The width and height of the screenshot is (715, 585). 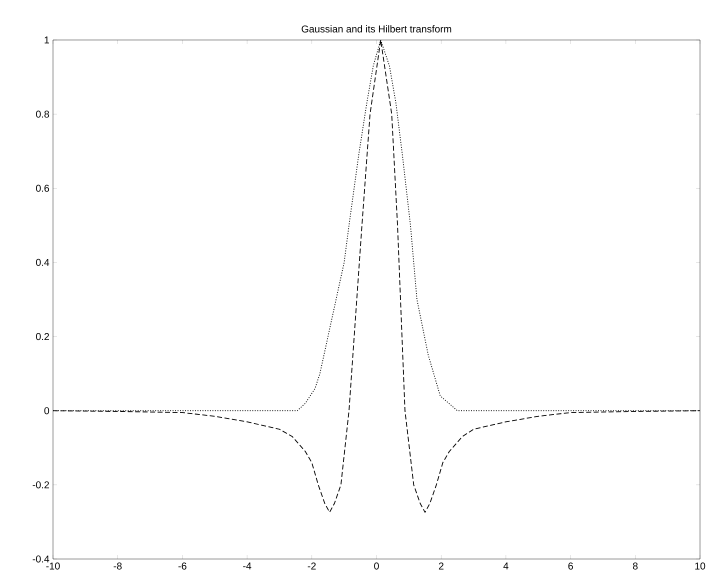 I want to click on x-tick-label: 6, so click(x=570, y=566).